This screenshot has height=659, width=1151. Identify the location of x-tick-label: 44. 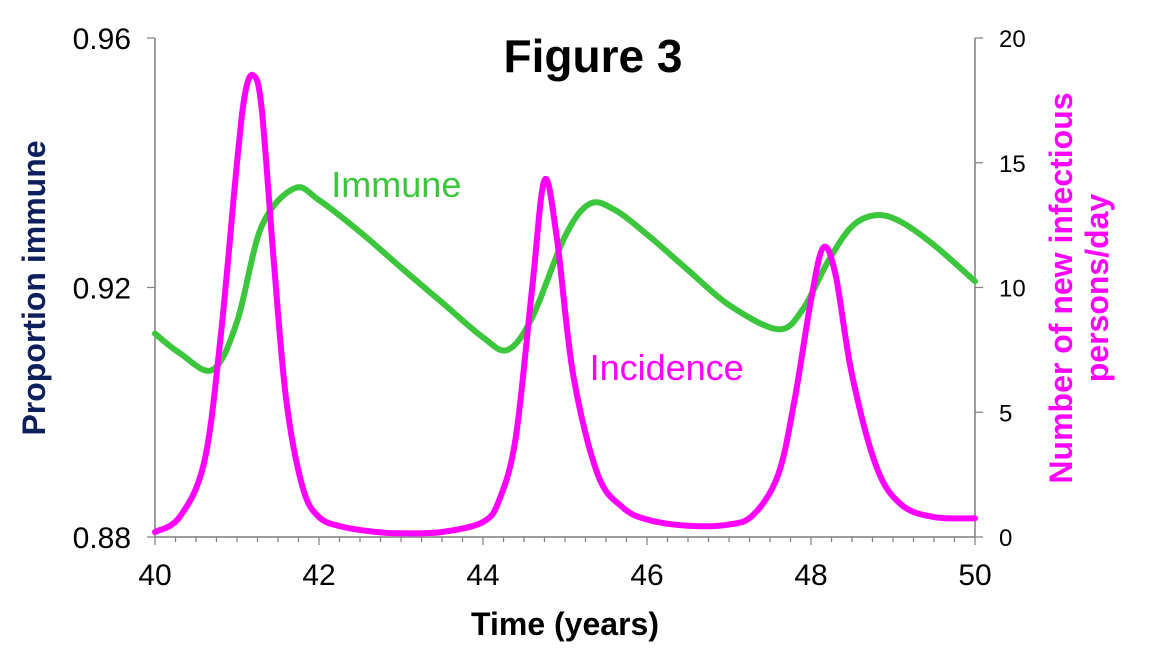
(482, 575).